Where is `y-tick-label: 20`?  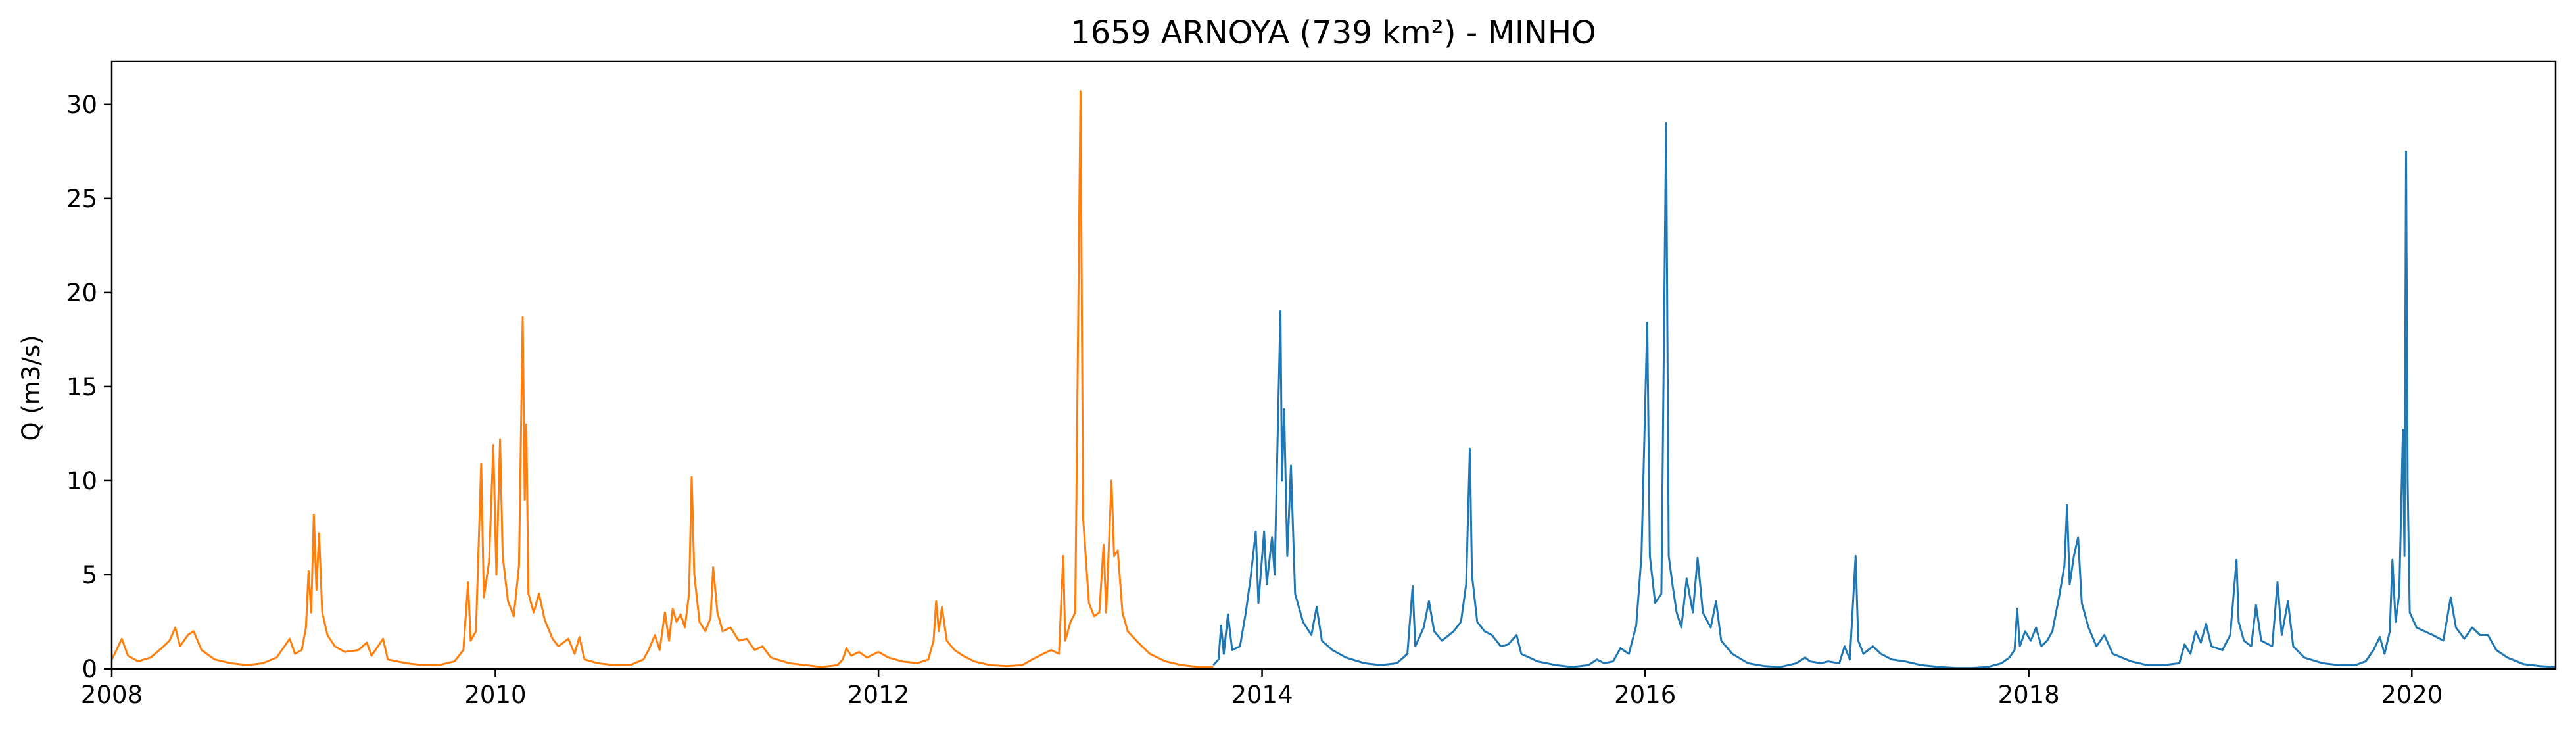
y-tick-label: 20 is located at coordinates (81, 293).